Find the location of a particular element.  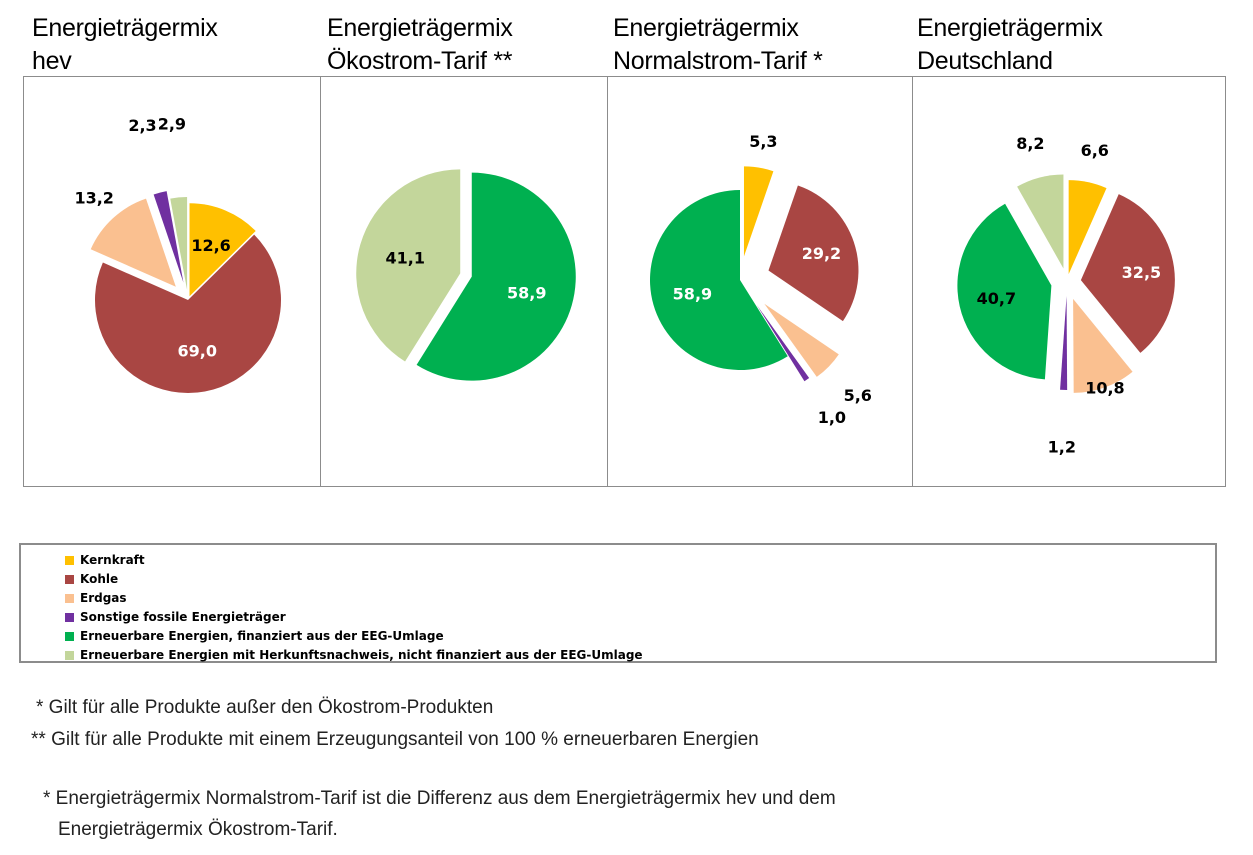

legend-item: Kernkraft is located at coordinates (105, 560).